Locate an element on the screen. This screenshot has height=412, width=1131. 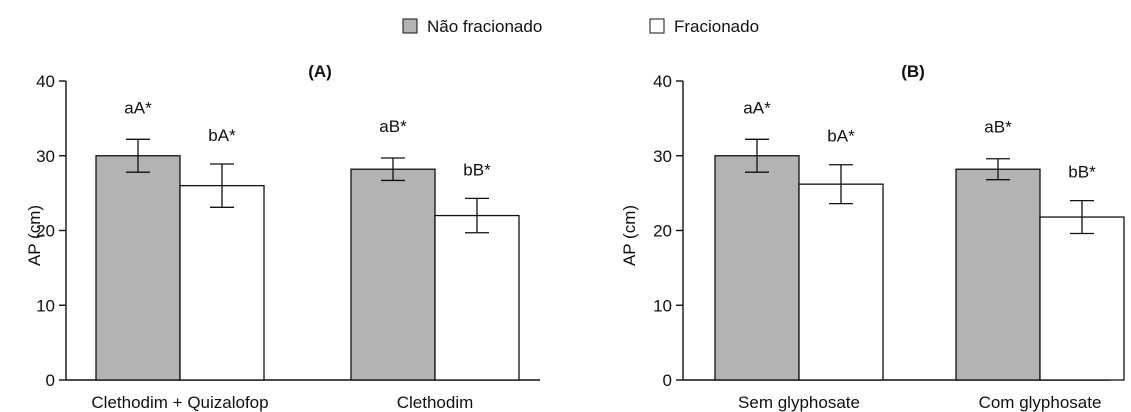
panel-title: (B) is located at coordinates (913, 71).